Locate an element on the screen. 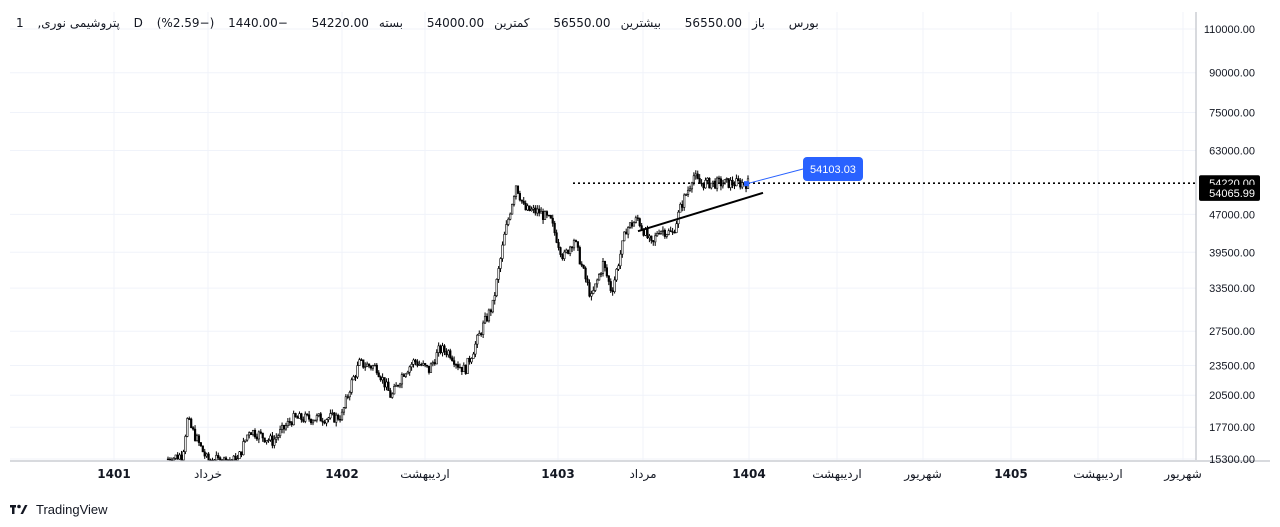 Image resolution: width=1280 pixels, height=527 pixels. brand-name: TradingView is located at coordinates (72, 509).